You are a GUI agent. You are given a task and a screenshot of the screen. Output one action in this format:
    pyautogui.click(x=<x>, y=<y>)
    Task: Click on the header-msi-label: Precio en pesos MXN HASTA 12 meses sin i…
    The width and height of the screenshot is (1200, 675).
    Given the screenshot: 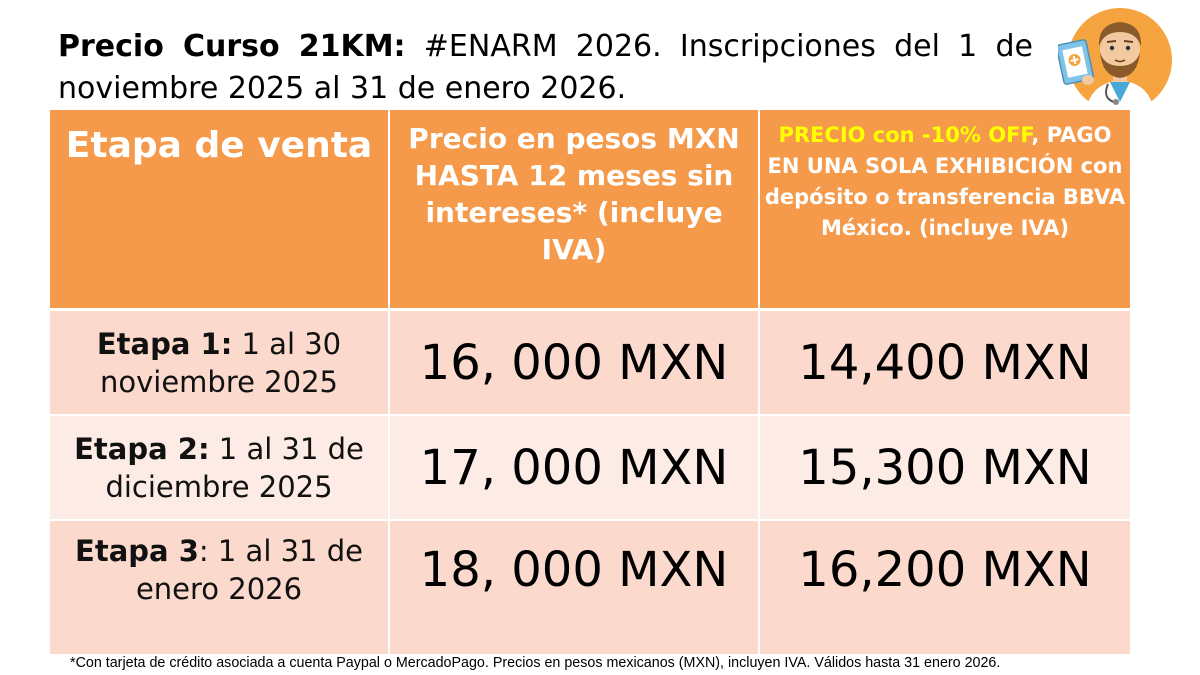 What is the action you would take?
    pyautogui.click(x=574, y=194)
    